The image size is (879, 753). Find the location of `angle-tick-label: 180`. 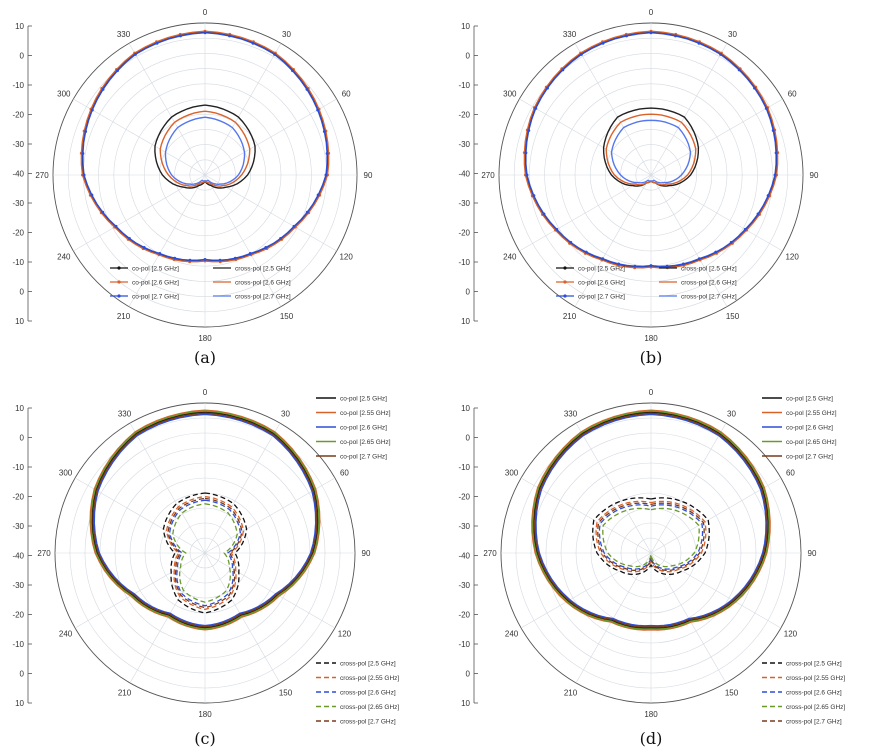

angle-tick-label: 180 is located at coordinates (651, 338).